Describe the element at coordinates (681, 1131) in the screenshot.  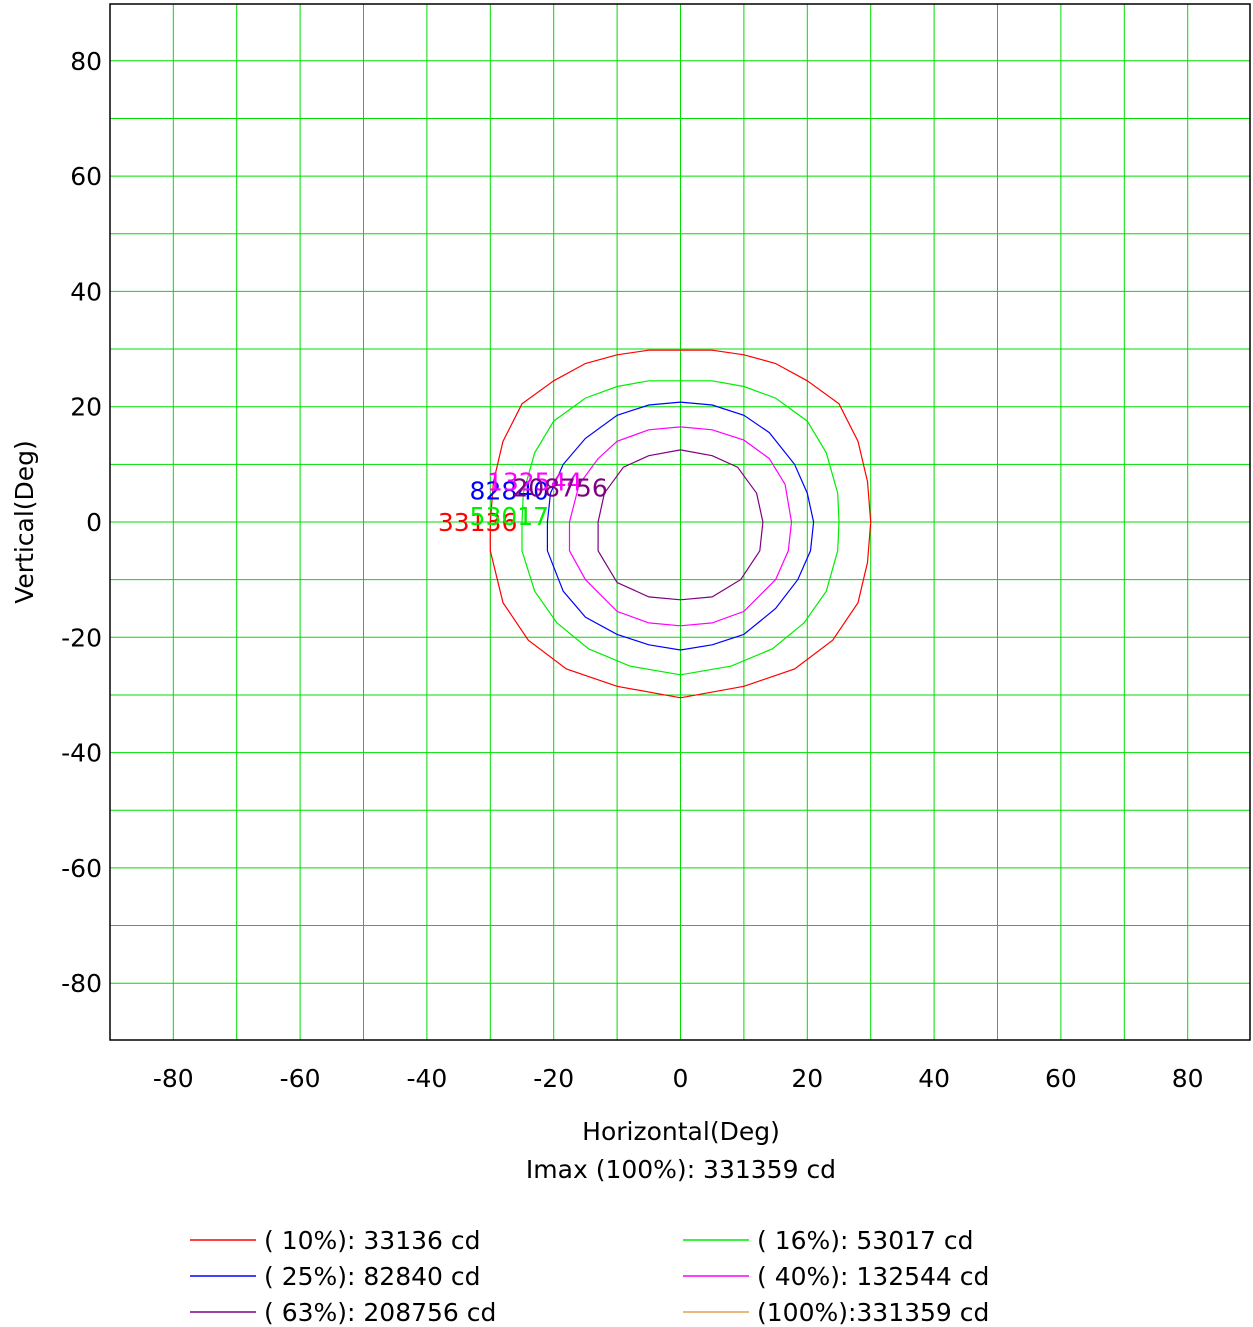
I see `x-axis-label: Horizontal(Deg)` at that location.